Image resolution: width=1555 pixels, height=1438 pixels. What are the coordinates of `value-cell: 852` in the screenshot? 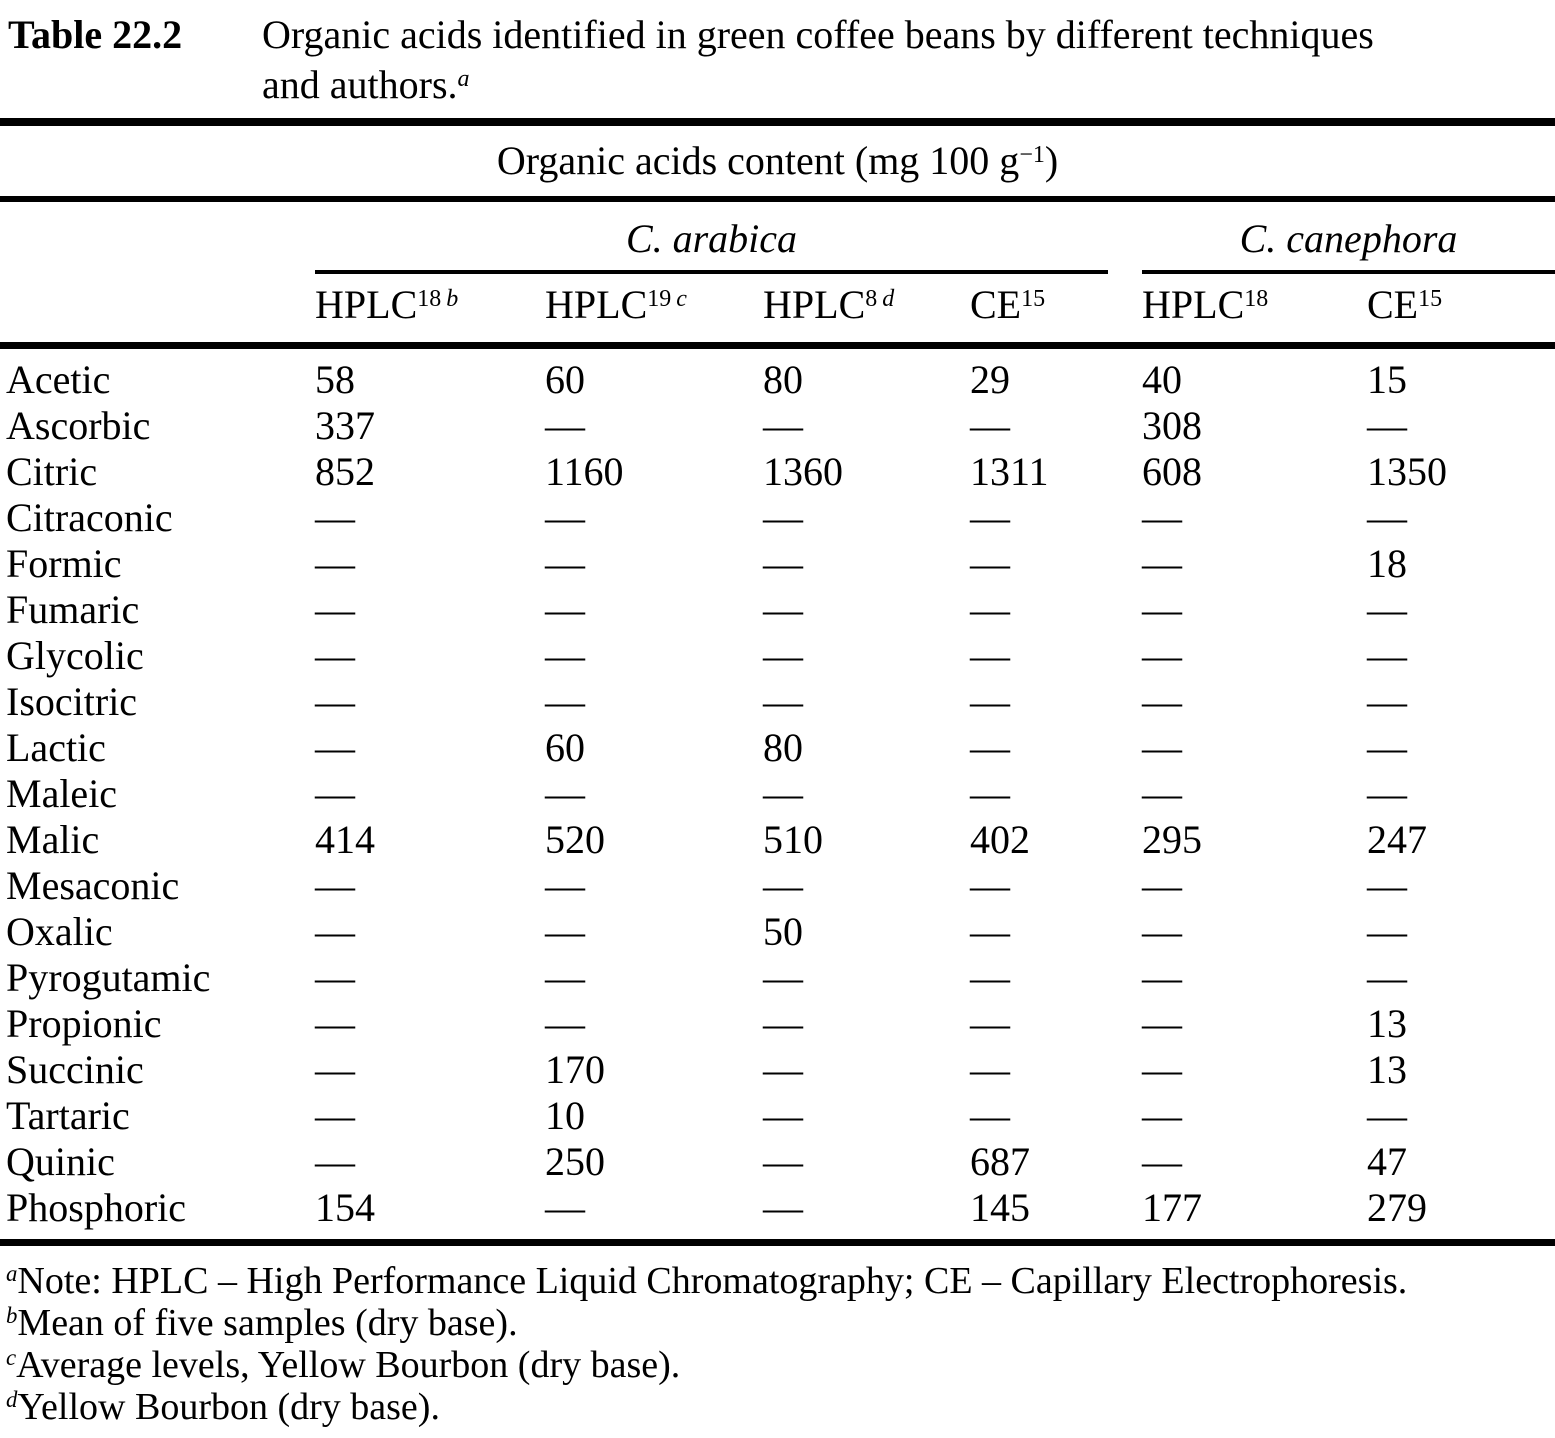 It's located at (345, 471).